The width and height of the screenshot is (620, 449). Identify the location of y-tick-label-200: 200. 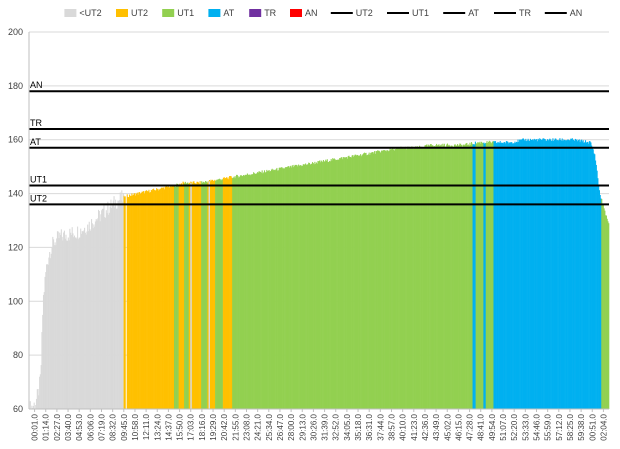
(15, 32).